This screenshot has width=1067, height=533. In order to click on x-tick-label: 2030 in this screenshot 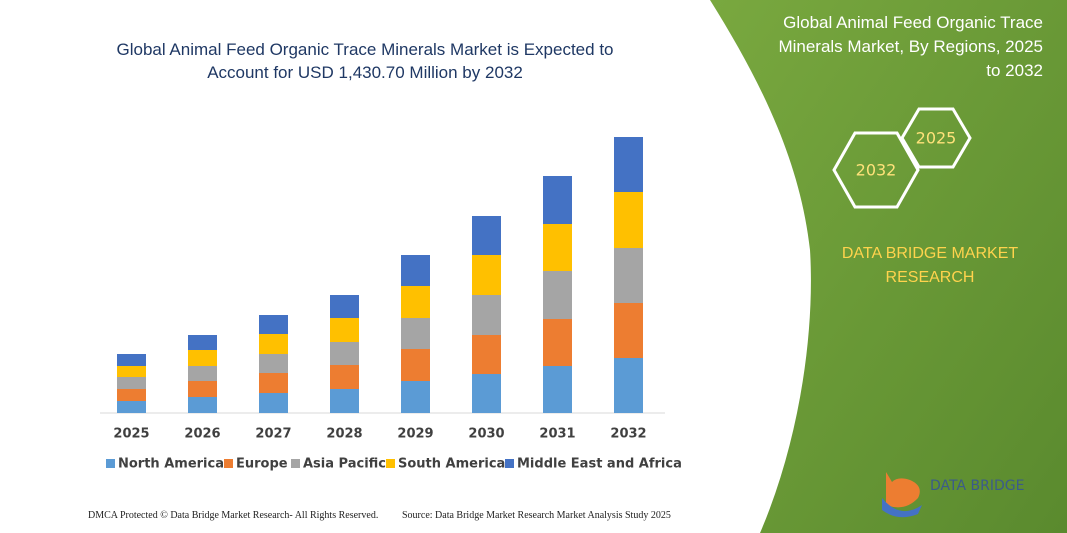, I will do `click(486, 434)`.